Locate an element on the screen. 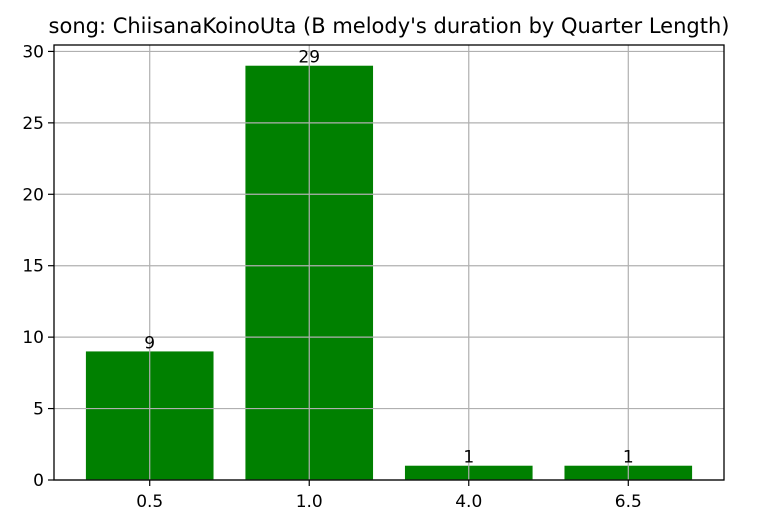 This screenshot has height=532, width=764. y-tick-label: 30 is located at coordinates (33, 52).